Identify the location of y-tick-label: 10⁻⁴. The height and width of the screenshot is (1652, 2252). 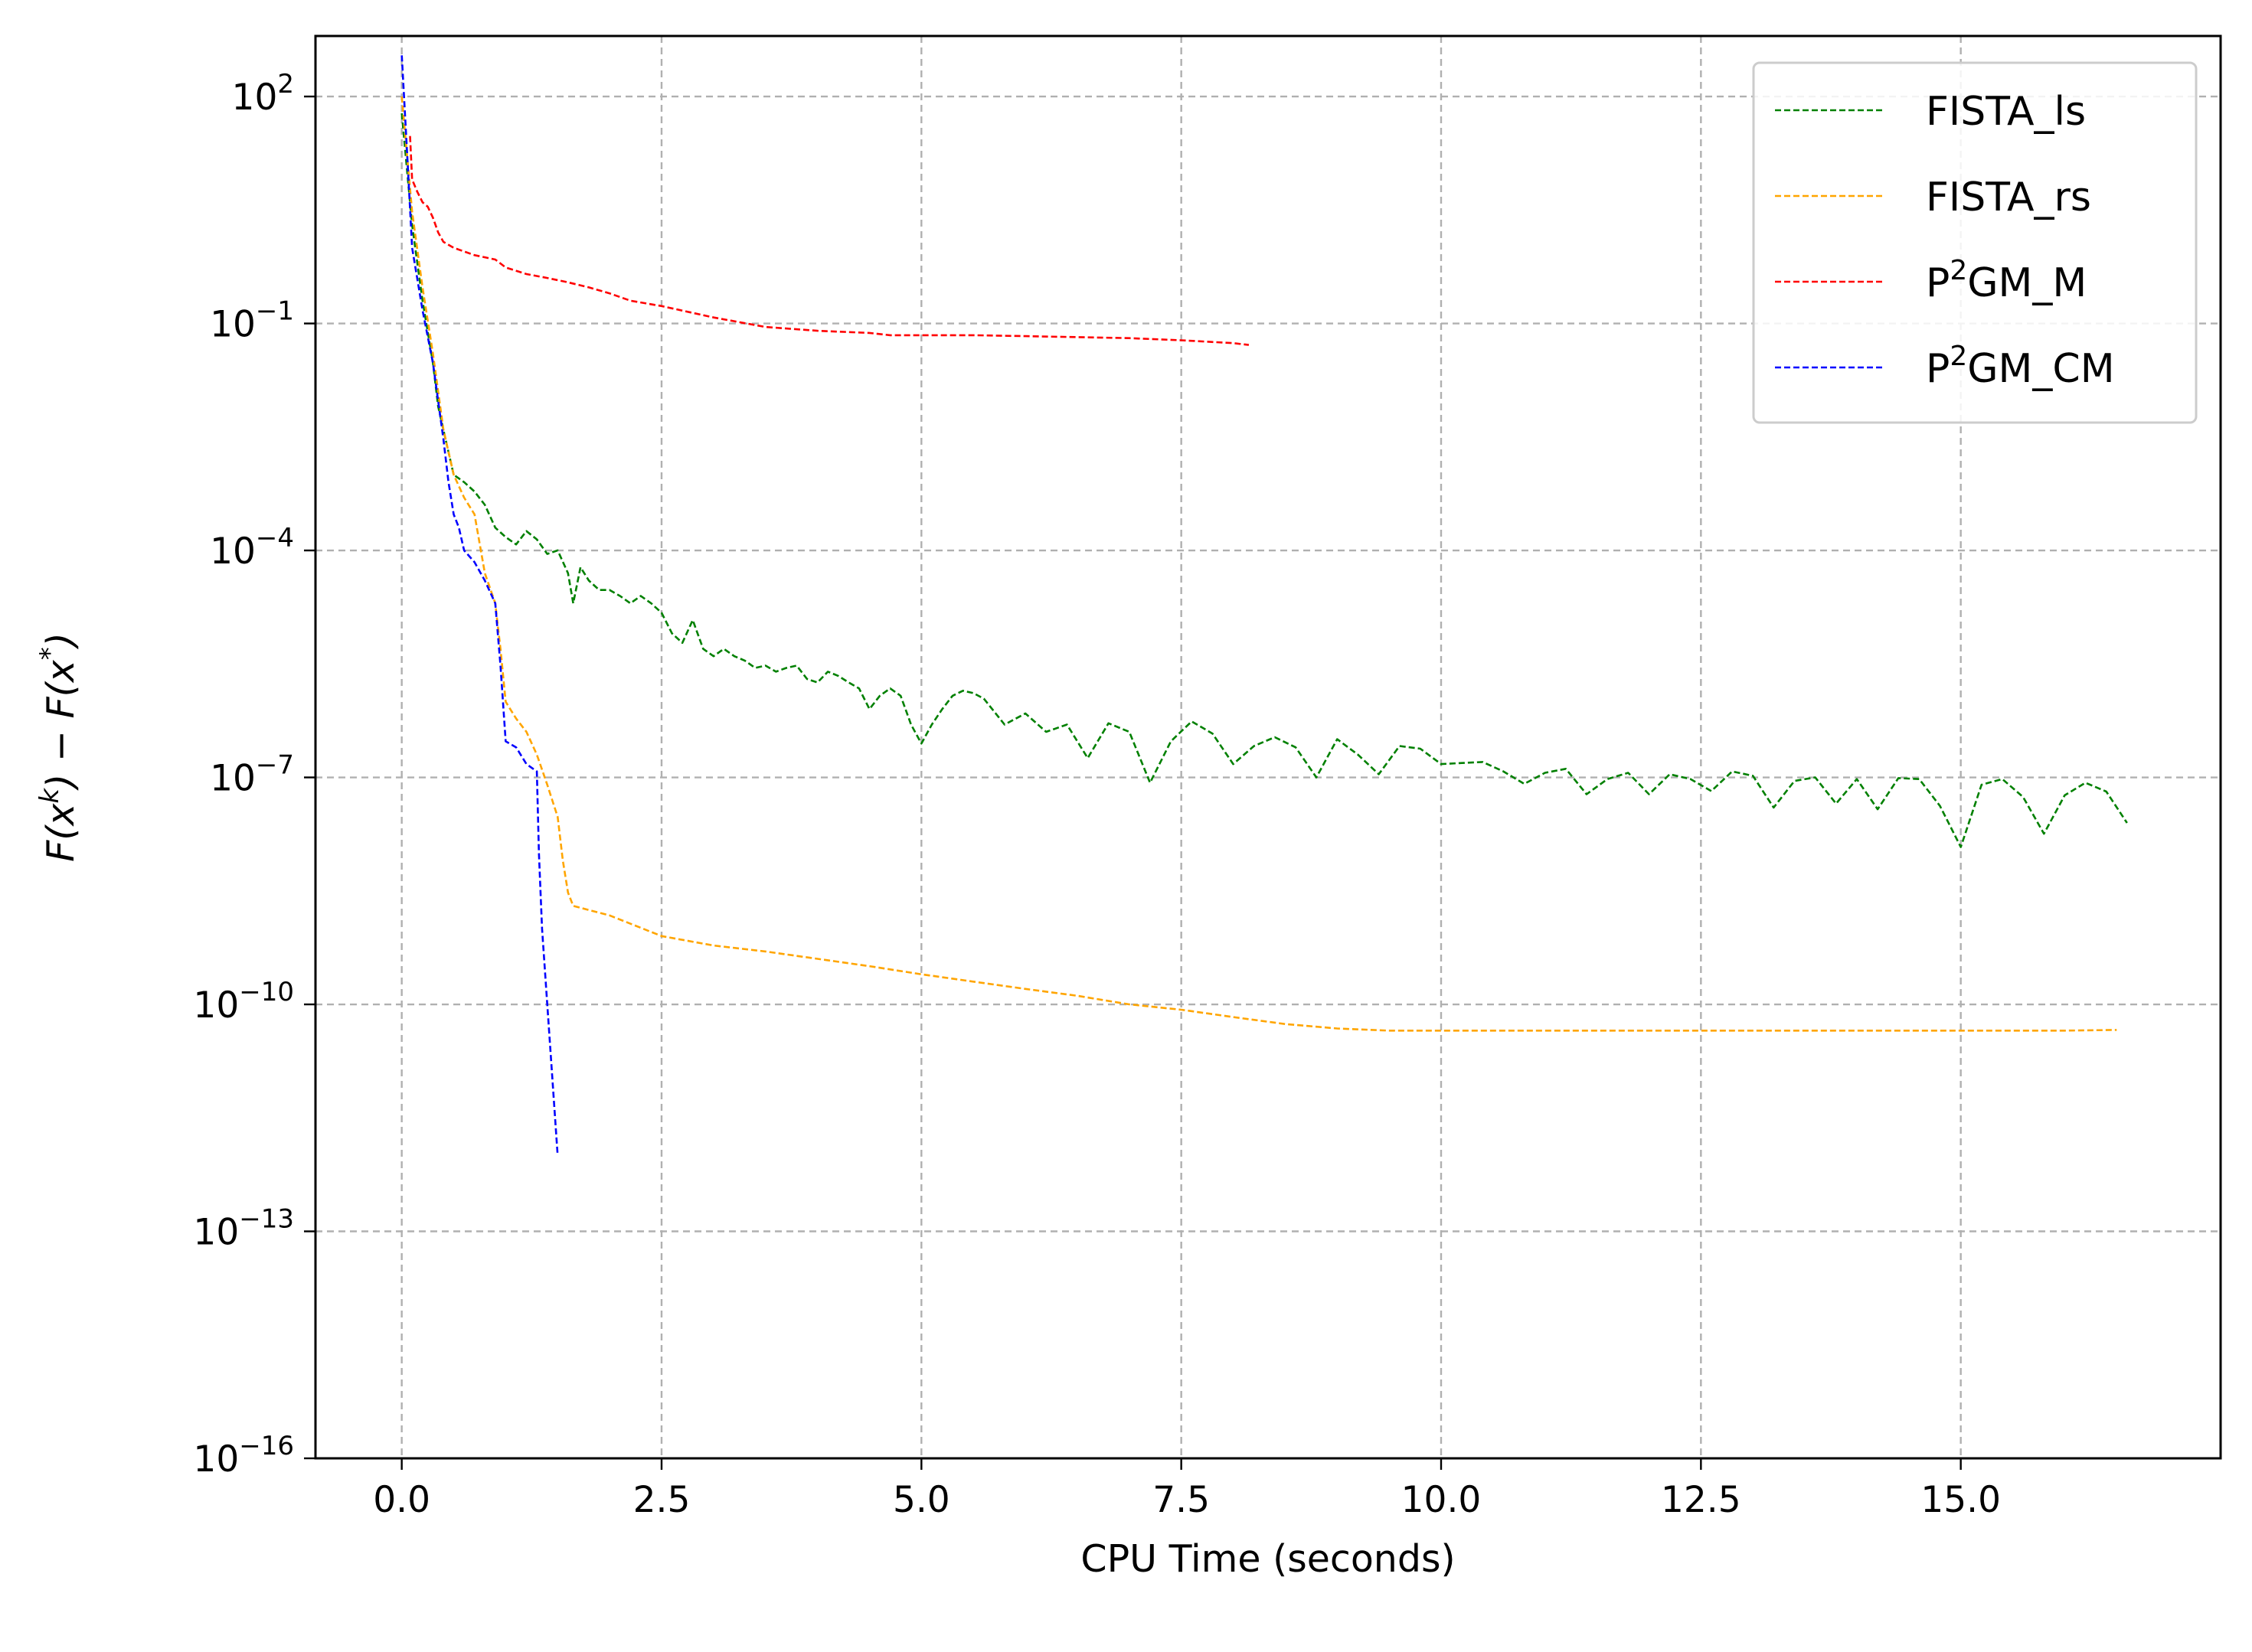
(252, 548).